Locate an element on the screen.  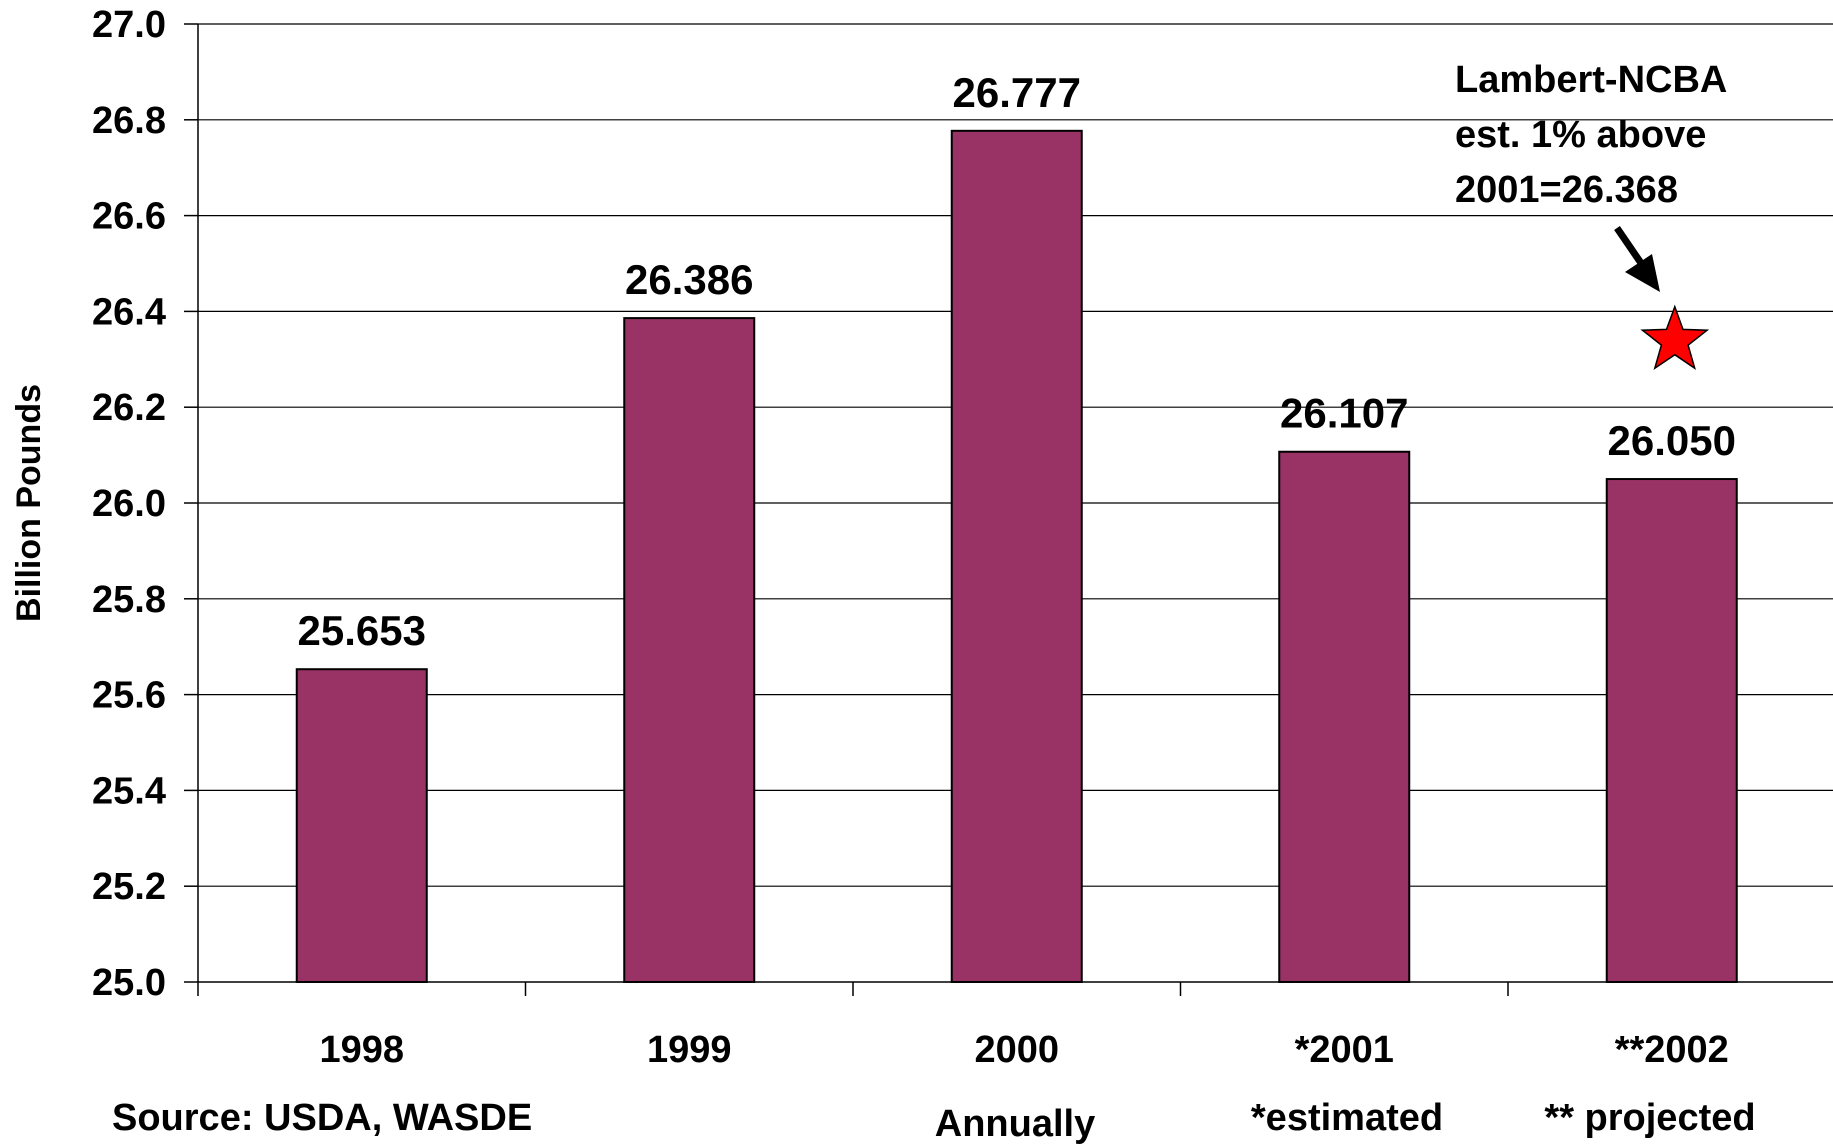
value-label: 25.653 is located at coordinates (362, 630).